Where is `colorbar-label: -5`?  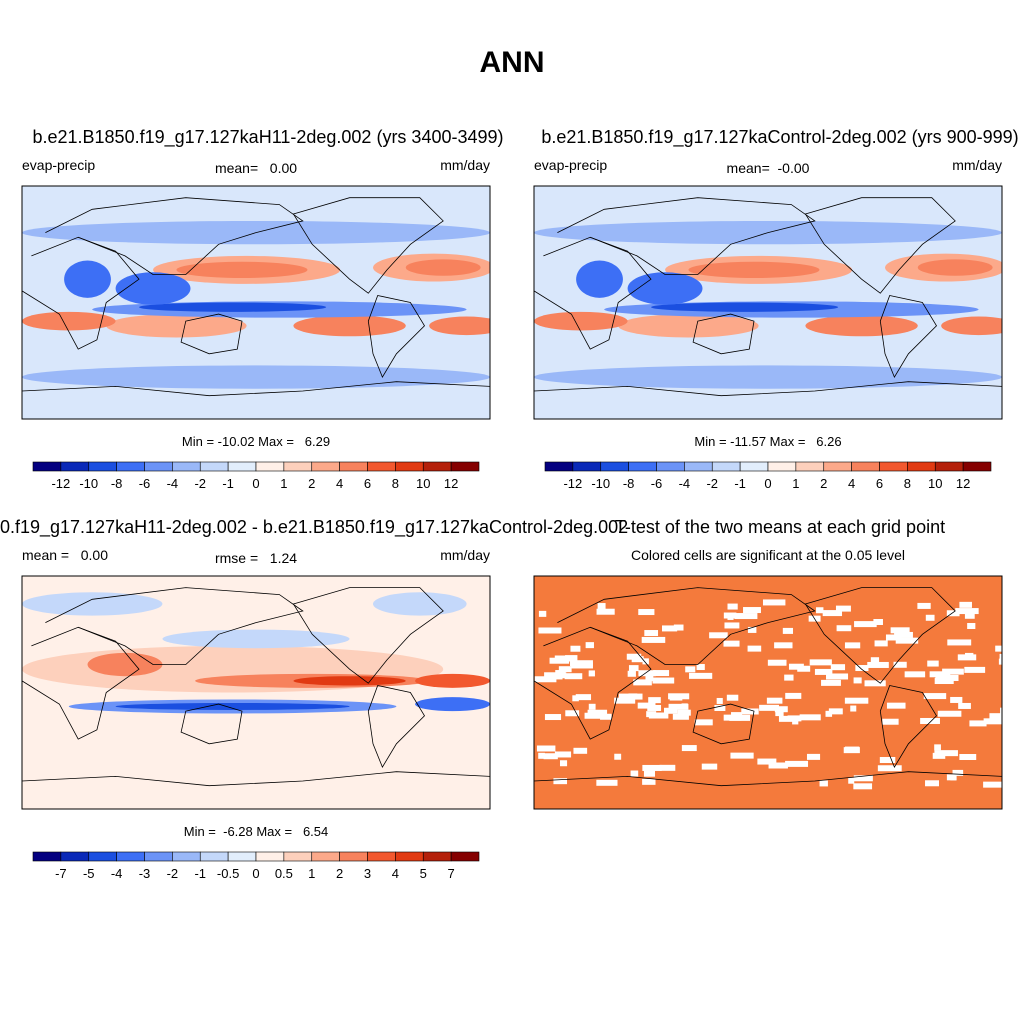 colorbar-label: -5 is located at coordinates (89, 873).